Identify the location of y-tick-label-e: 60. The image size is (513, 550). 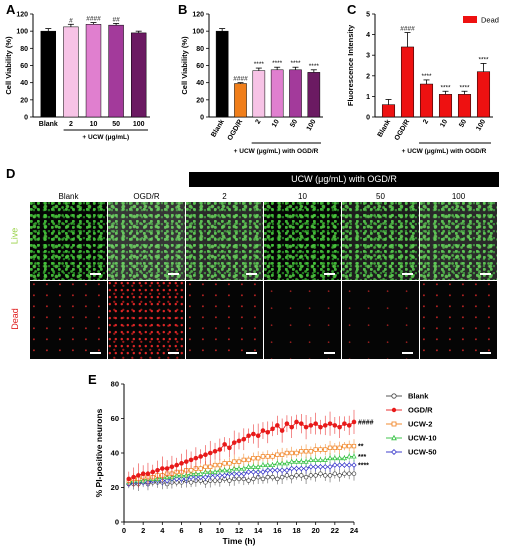
(115, 418).